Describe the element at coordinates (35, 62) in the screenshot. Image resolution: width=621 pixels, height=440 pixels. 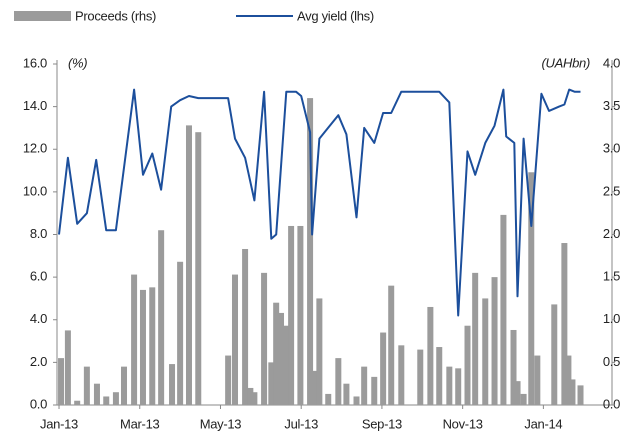
I see `y-tick-label: 16.0` at that location.